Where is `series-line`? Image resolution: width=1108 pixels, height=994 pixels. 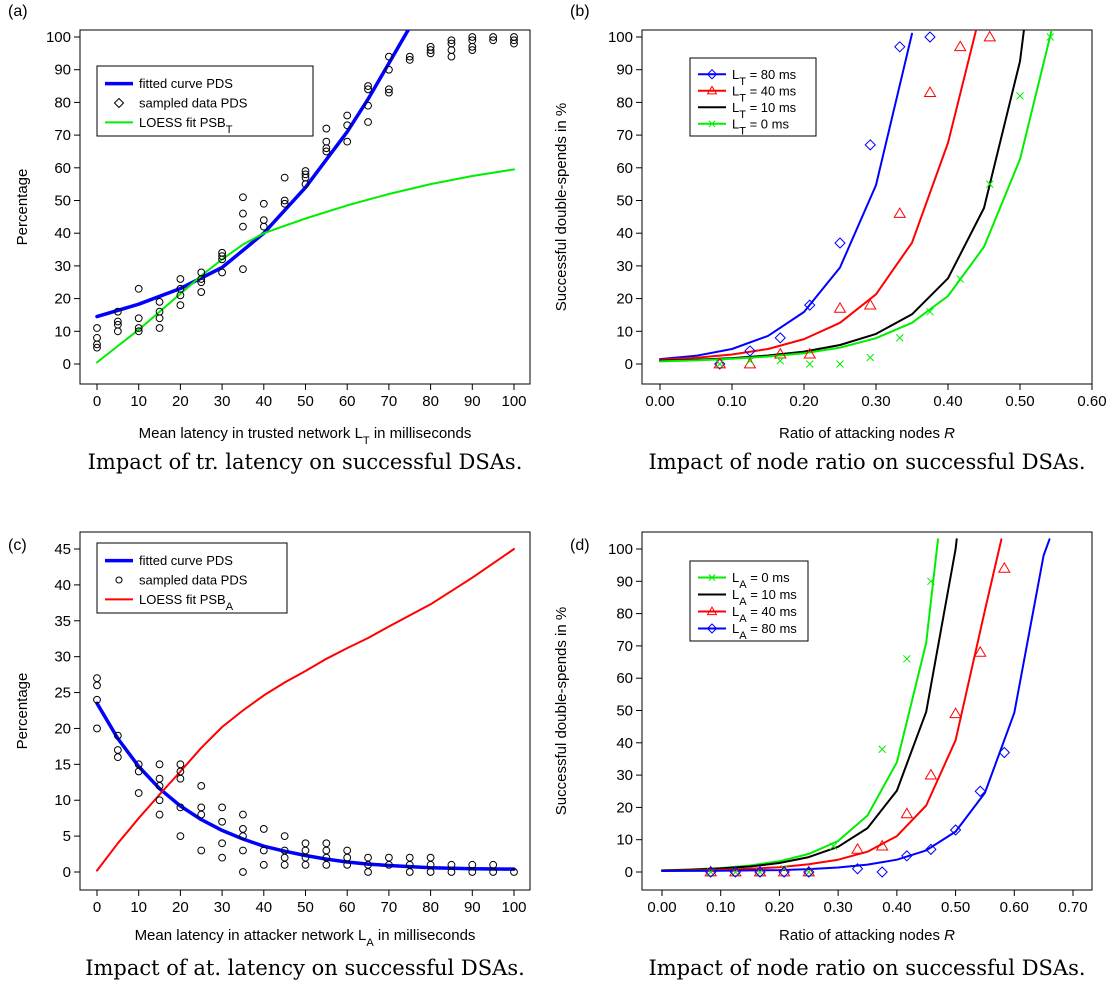 series-line is located at coordinates (856, 196).